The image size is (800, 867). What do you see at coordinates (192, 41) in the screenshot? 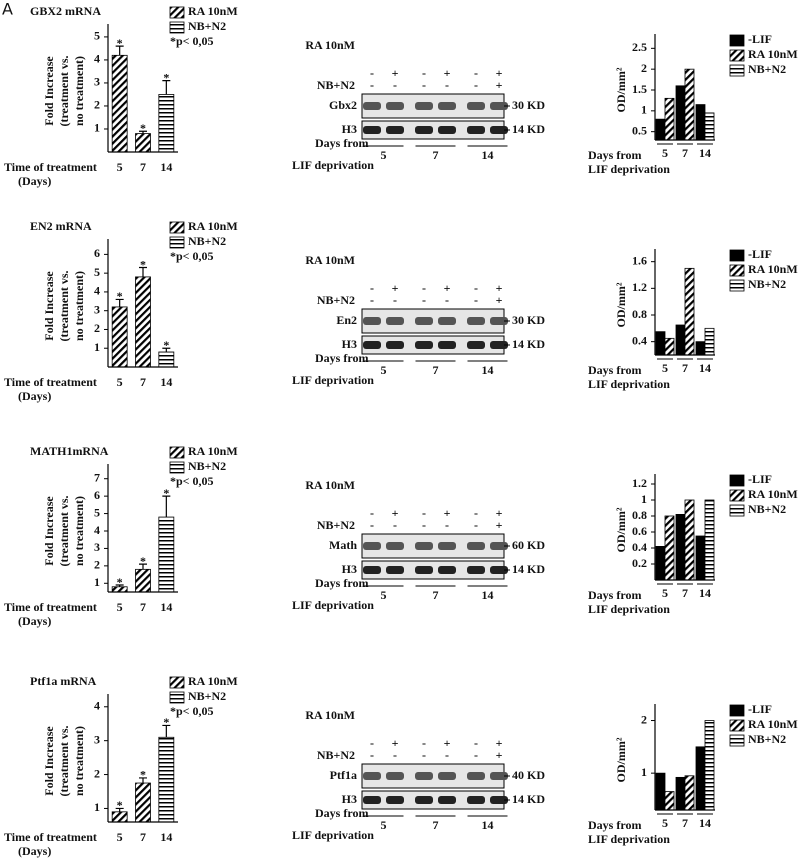
I see `annotation: *p< 0,05` at bounding box center [192, 41].